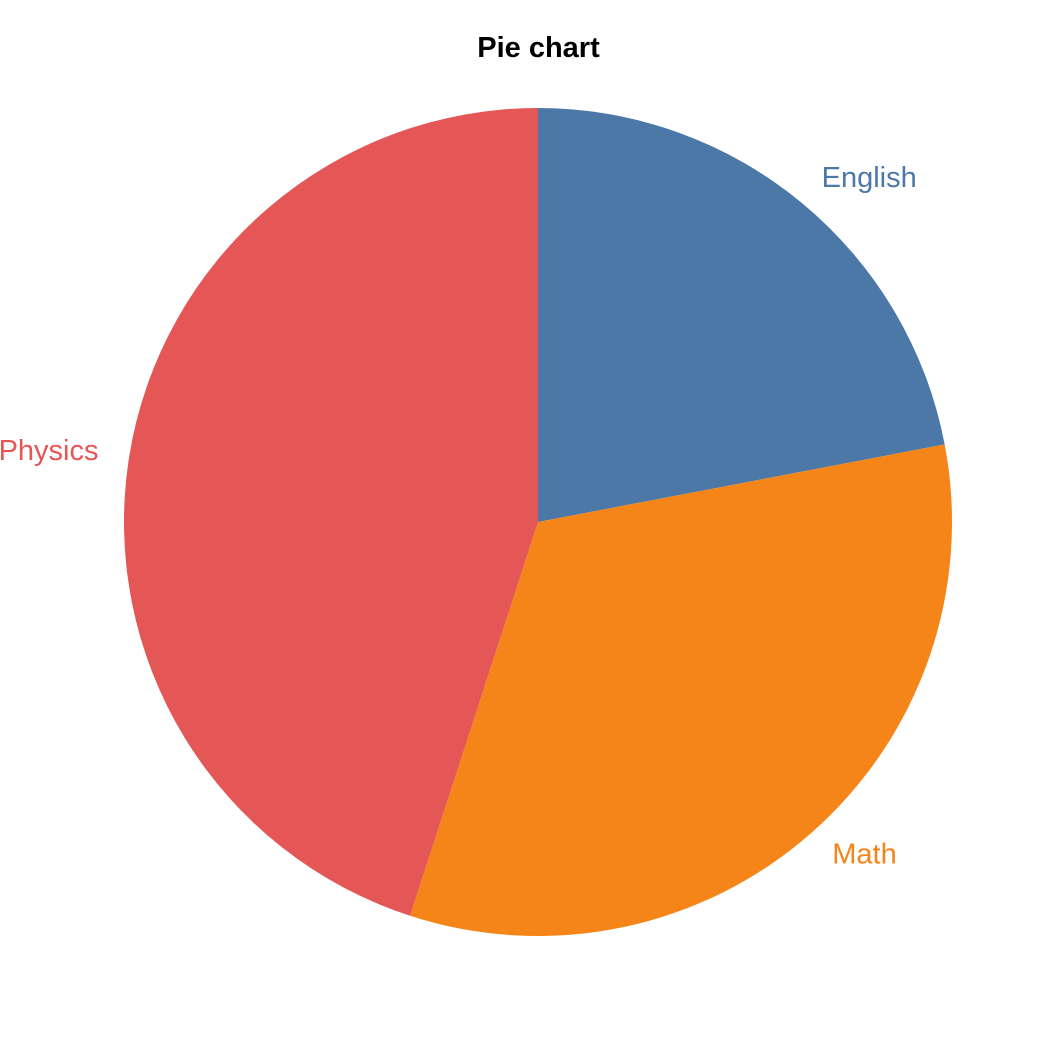  I want to click on chart-title: Pie chart, so click(538, 48).